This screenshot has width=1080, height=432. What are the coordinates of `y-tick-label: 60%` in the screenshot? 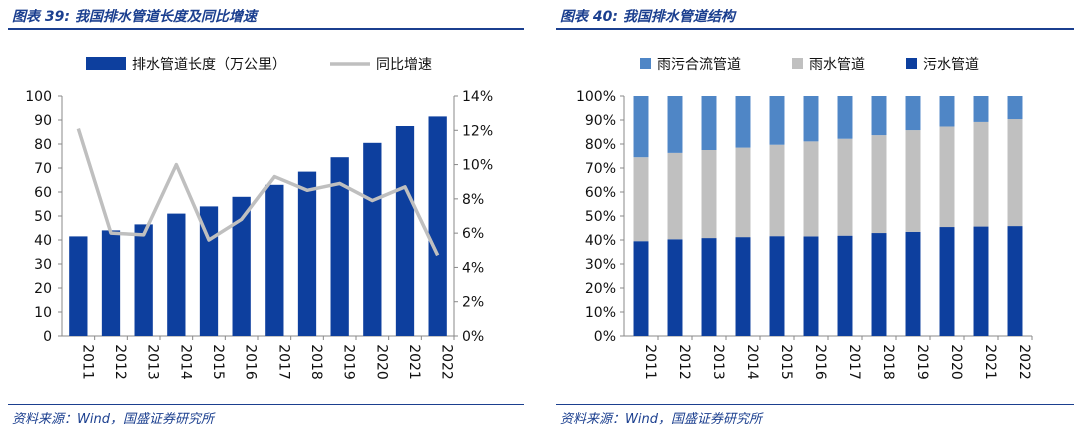 It's located at (600, 193).